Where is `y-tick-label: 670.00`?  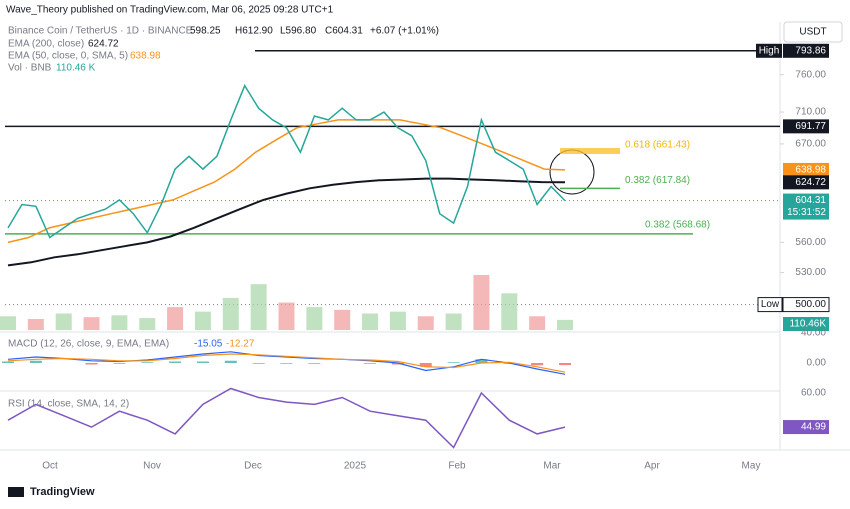
y-tick-label: 670.00 is located at coordinates (810, 144).